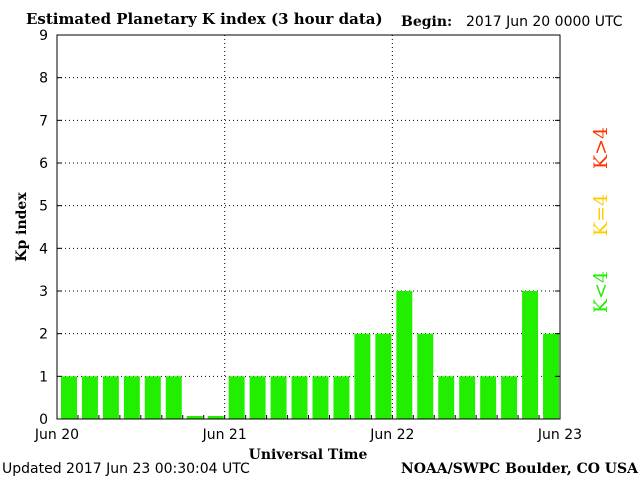  What do you see at coordinates (43, 420) in the screenshot?
I see `y-tick-label: 0` at bounding box center [43, 420].